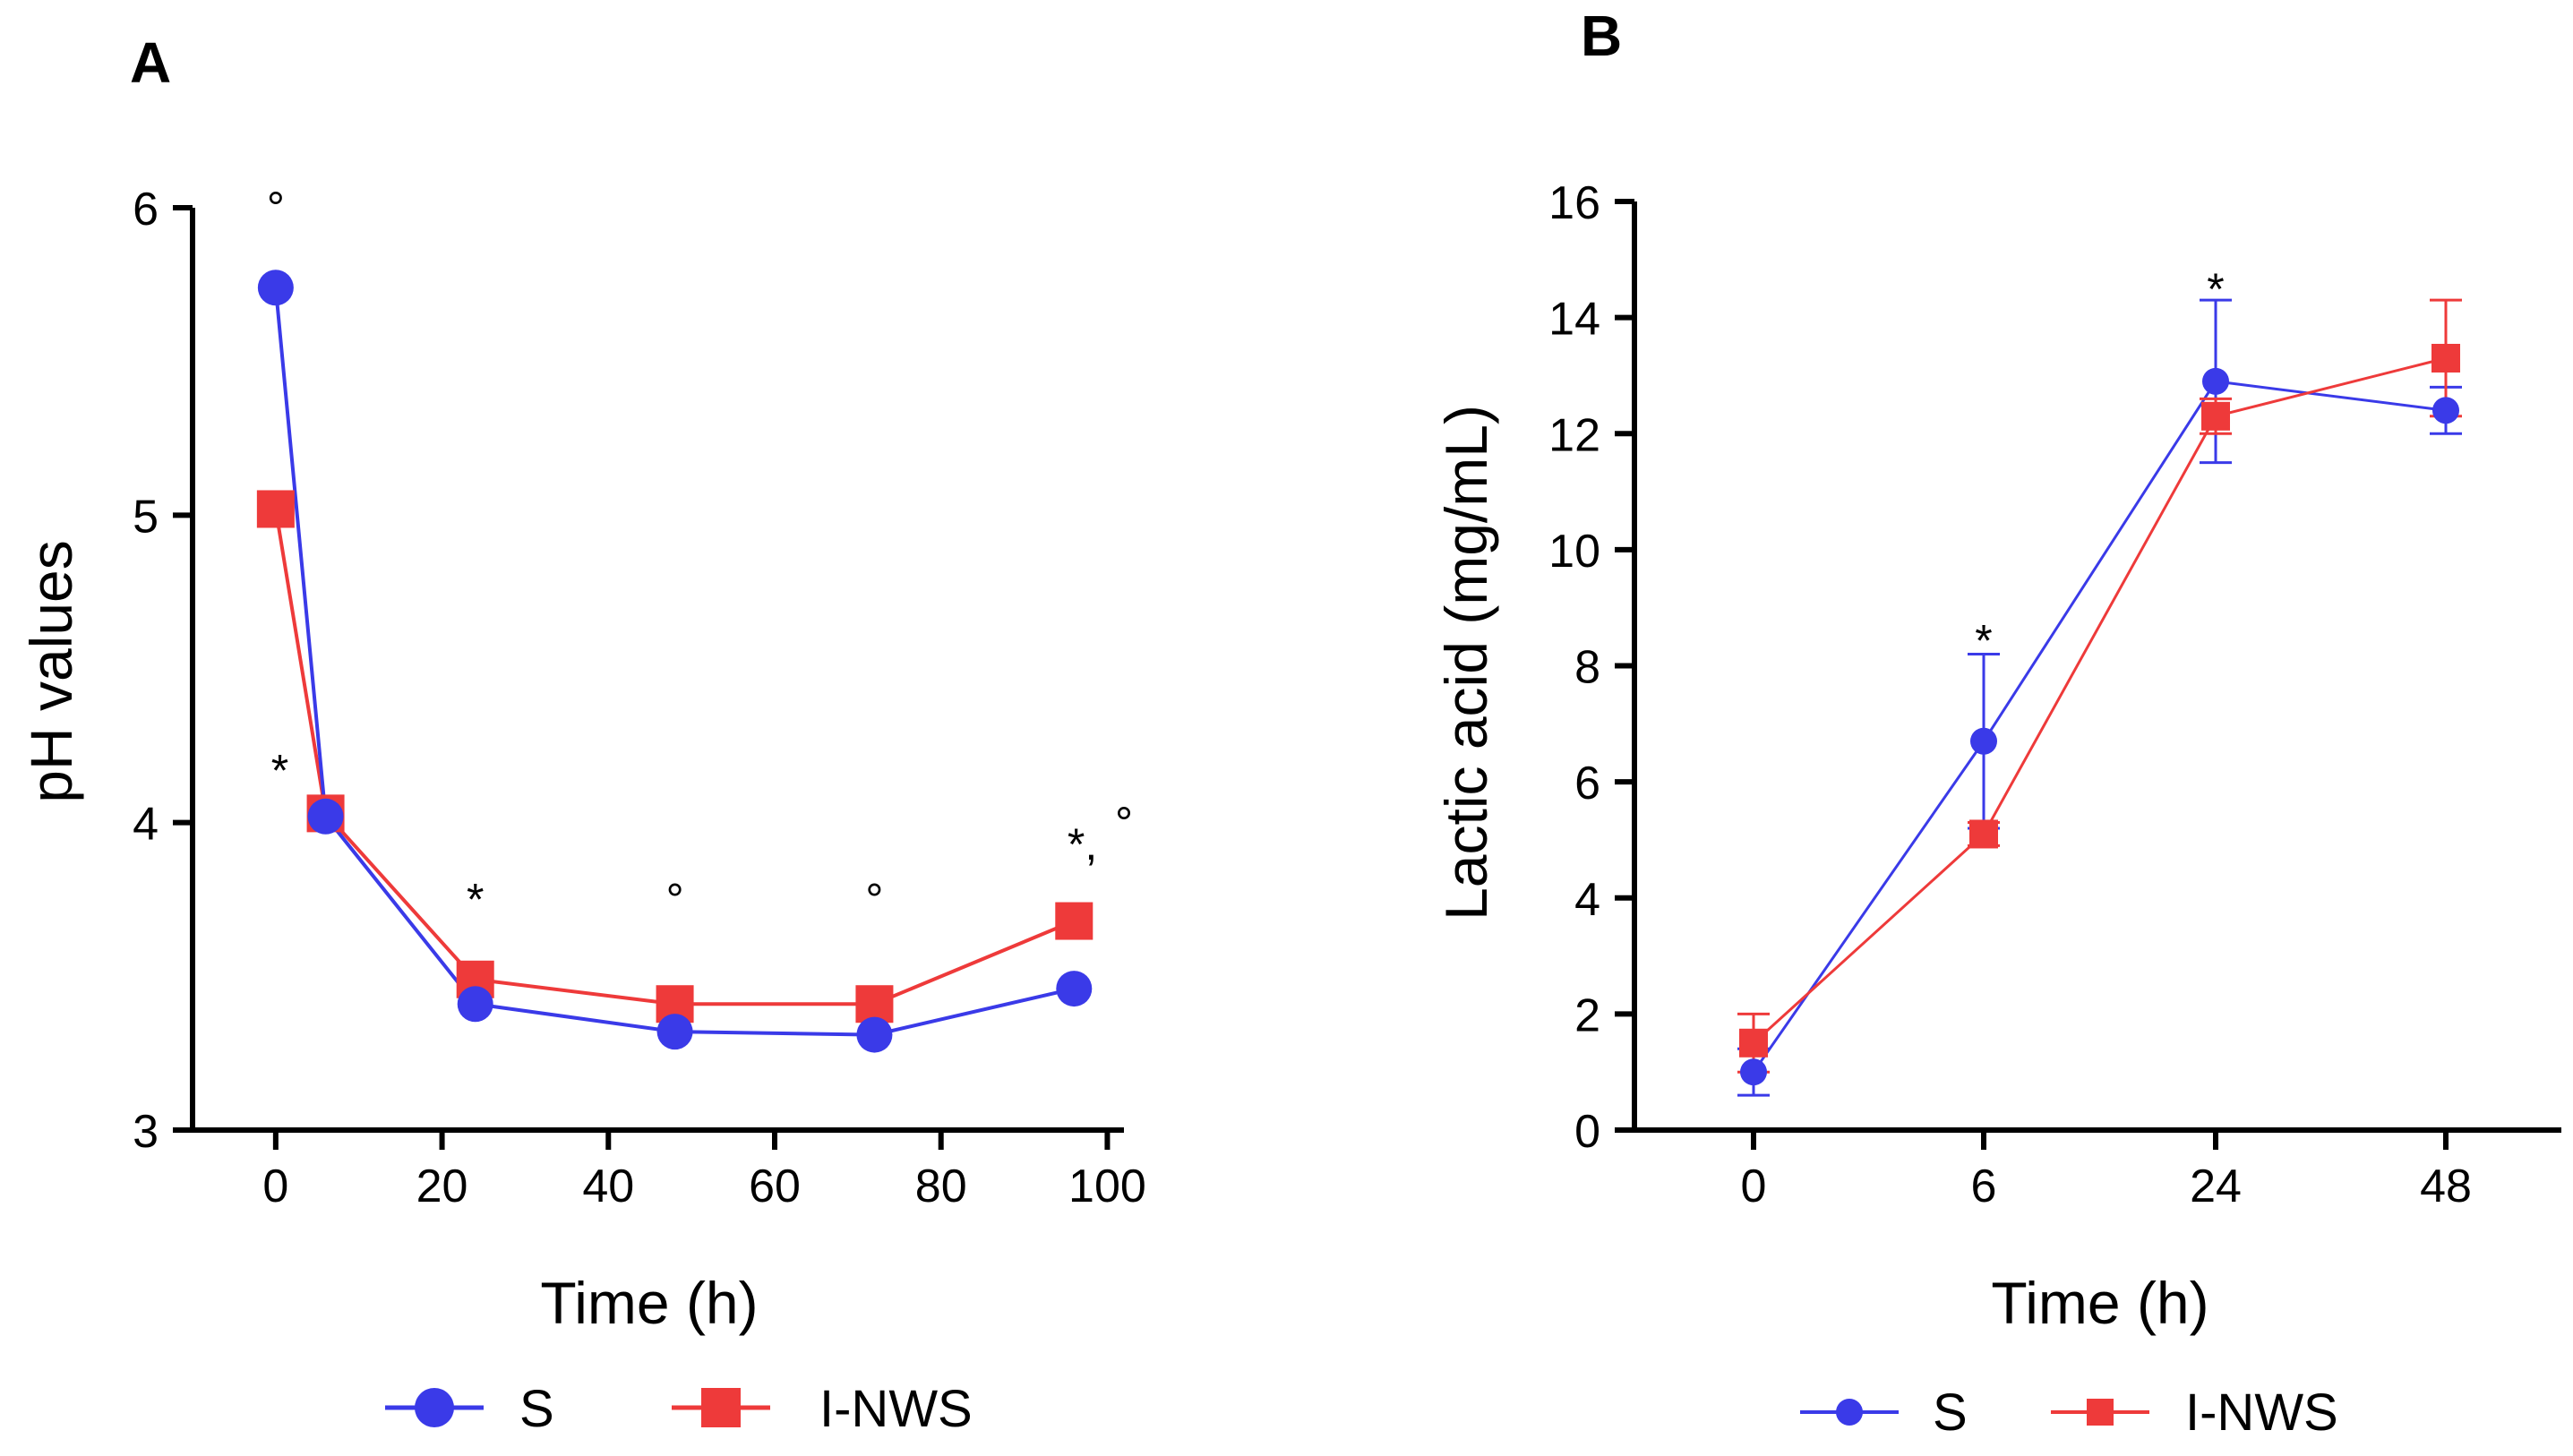  Describe the element at coordinates (2069, 1412) in the screenshot. I see `panel-b-legend: S I-NWS` at that location.